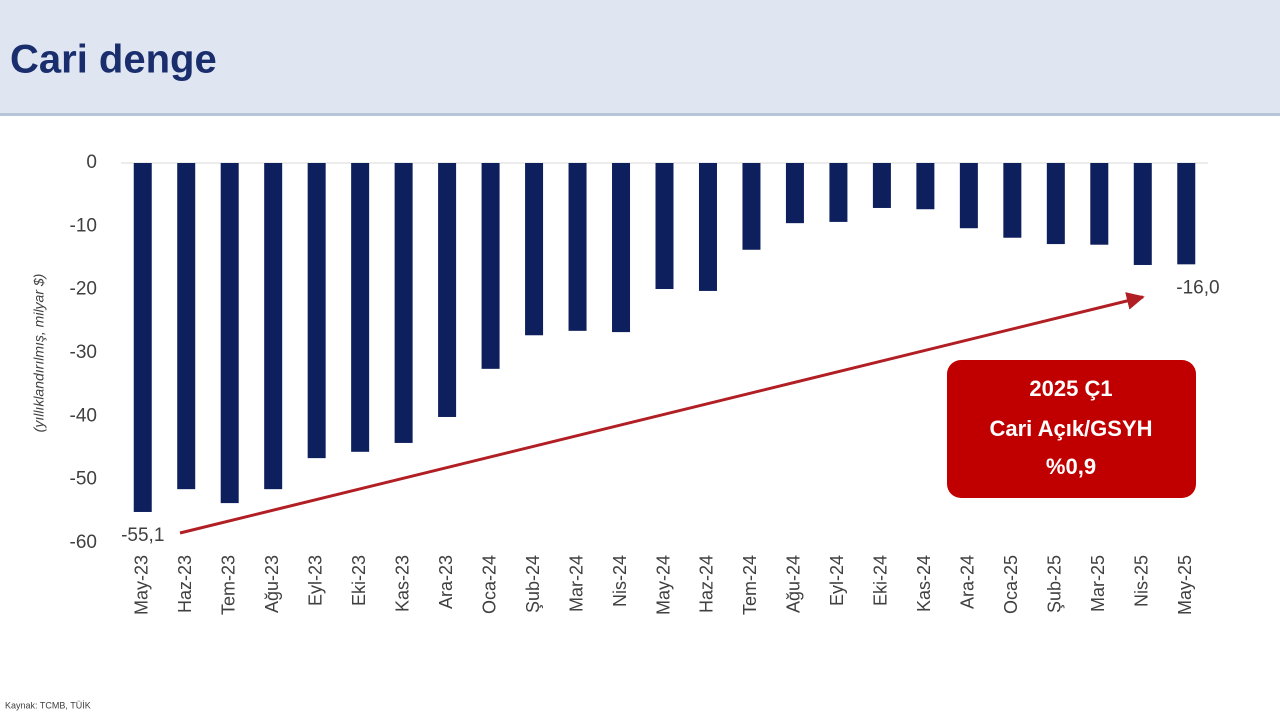 The width and height of the screenshot is (1280, 720). What do you see at coordinates (83, 542) in the screenshot?
I see `y-tick-label: -60` at bounding box center [83, 542].